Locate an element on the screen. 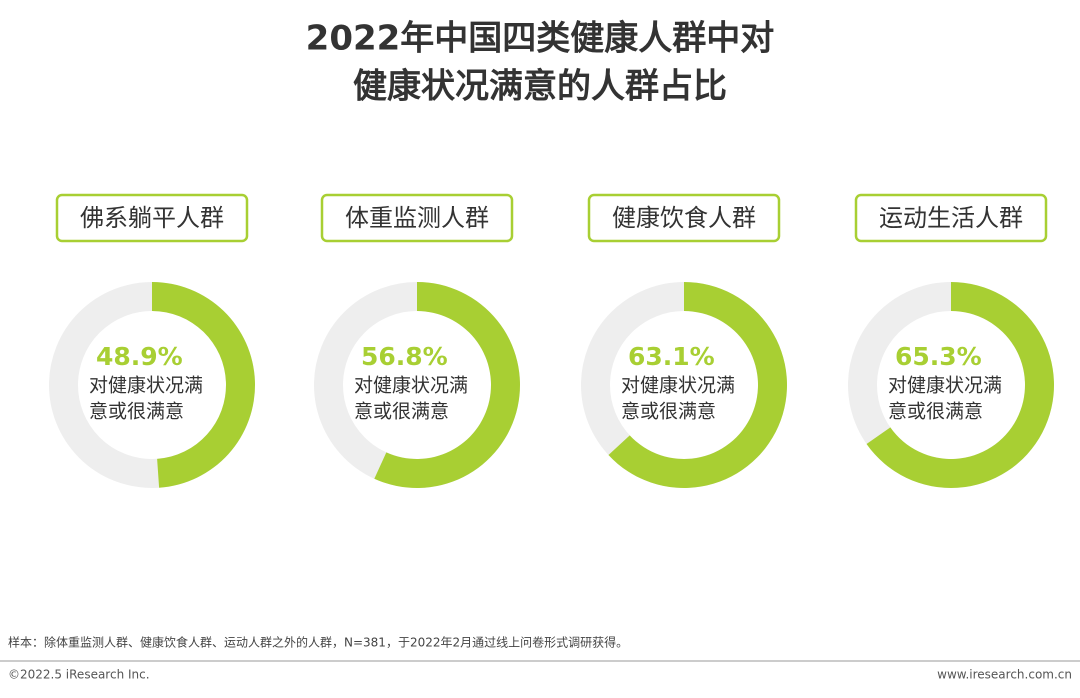  group-label: 佛系躺平人群 is located at coordinates (152, 218).